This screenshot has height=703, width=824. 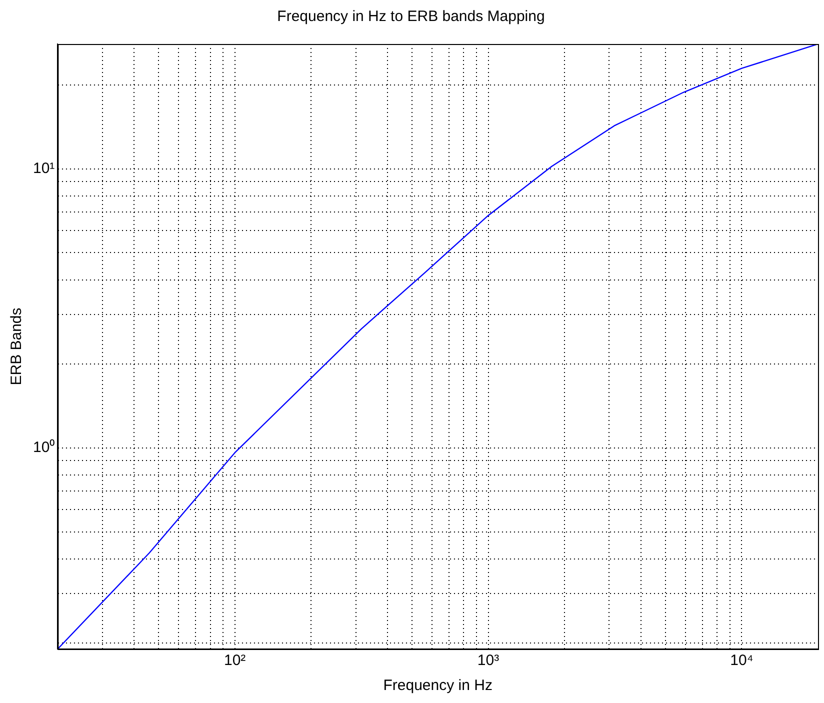 I want to click on y-tick-label: 10⁰, so click(x=43, y=447).